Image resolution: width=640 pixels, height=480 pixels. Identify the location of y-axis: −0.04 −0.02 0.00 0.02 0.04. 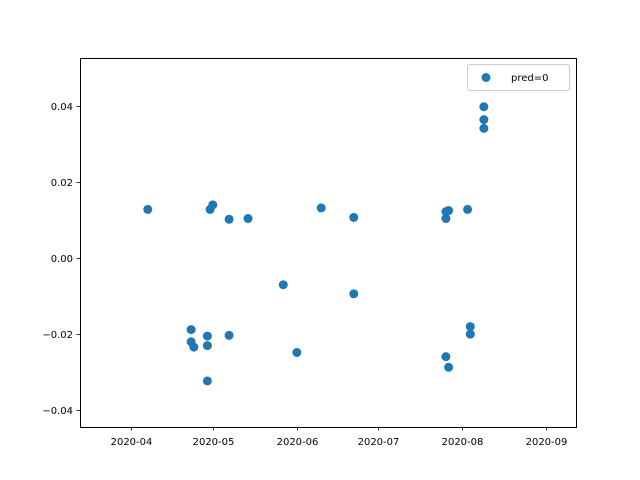
(61, 259).